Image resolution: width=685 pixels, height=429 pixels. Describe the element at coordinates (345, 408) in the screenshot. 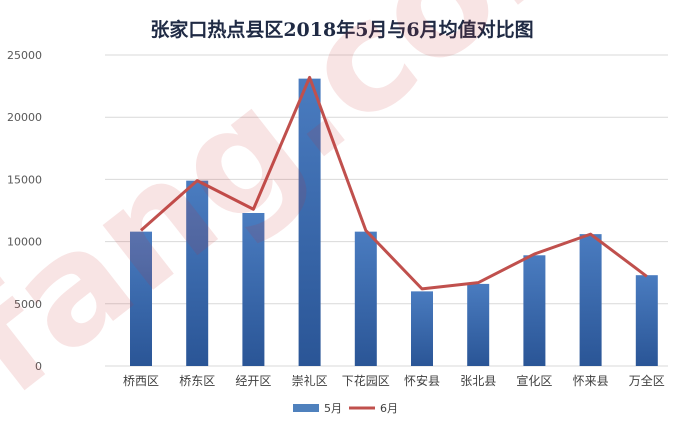

I see `legend: 5月 6月` at that location.